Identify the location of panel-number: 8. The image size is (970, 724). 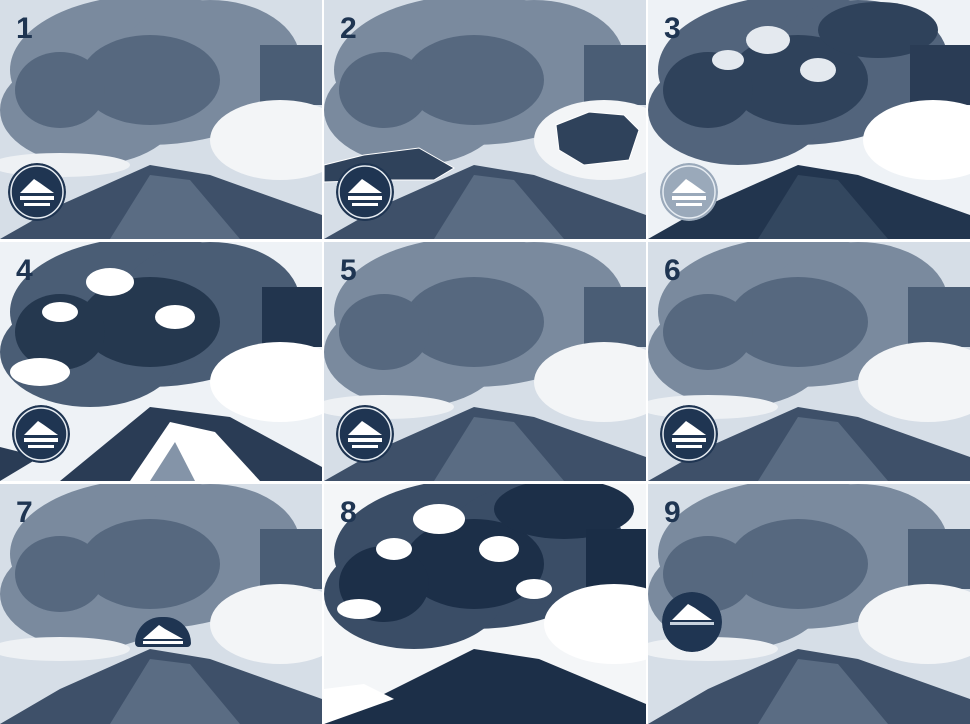
(348, 513).